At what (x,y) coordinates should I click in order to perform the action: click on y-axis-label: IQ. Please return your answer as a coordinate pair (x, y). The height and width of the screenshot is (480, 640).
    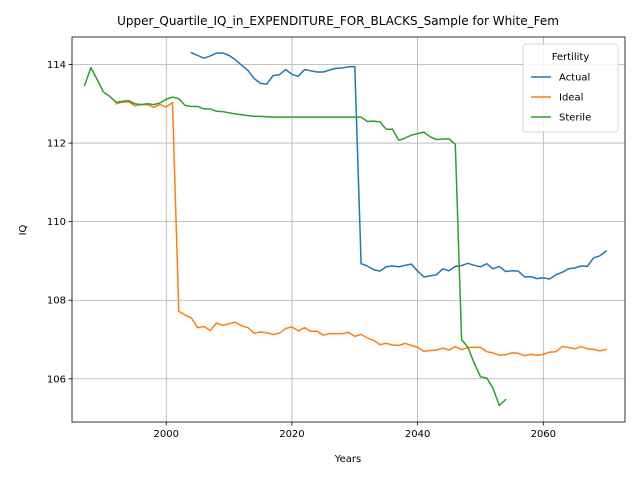
    Looking at the image, I should click on (23, 229).